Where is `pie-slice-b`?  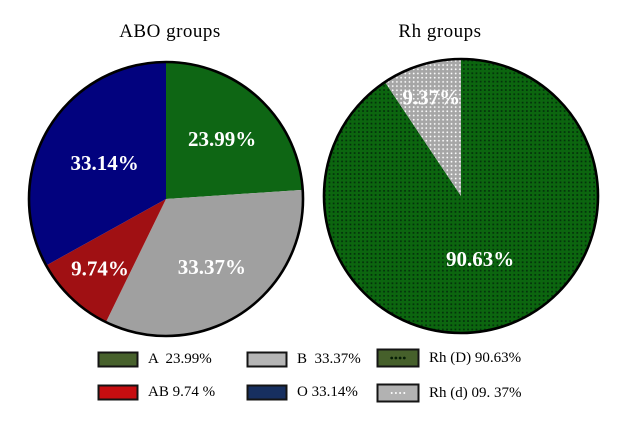
pie-slice-b is located at coordinates (204, 262).